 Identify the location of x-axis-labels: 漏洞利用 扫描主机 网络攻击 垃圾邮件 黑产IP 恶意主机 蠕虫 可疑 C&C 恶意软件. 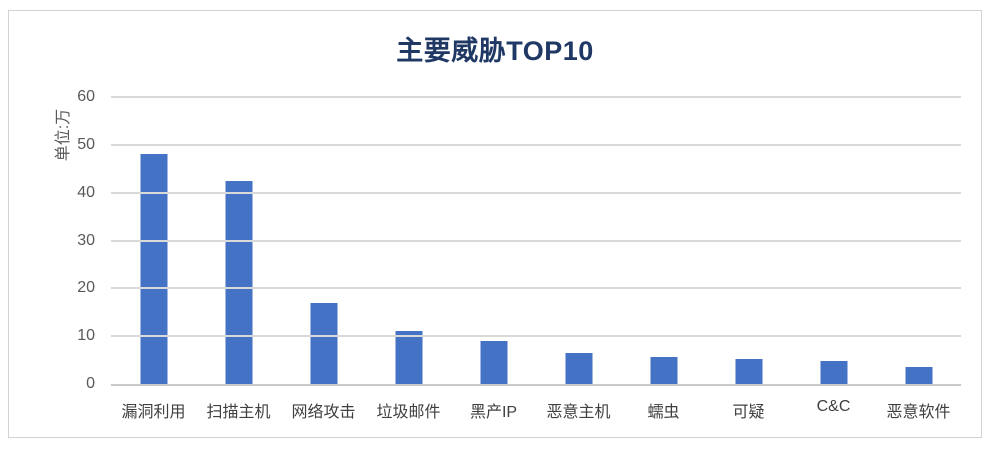
(536, 410).